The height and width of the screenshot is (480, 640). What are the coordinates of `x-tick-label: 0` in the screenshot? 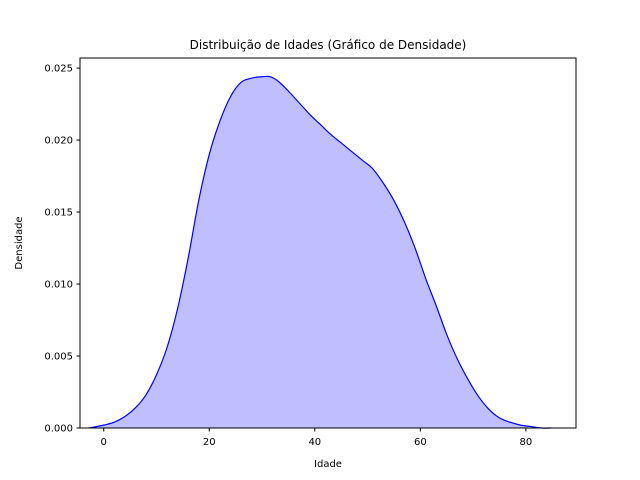 It's located at (104, 442).